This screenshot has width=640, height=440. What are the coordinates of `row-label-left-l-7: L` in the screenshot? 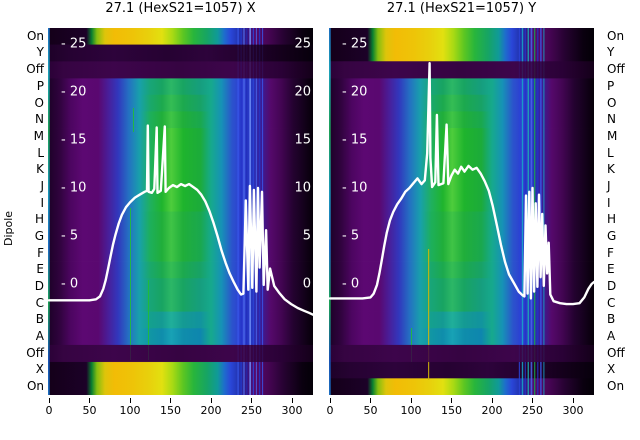 It's located at (40, 152).